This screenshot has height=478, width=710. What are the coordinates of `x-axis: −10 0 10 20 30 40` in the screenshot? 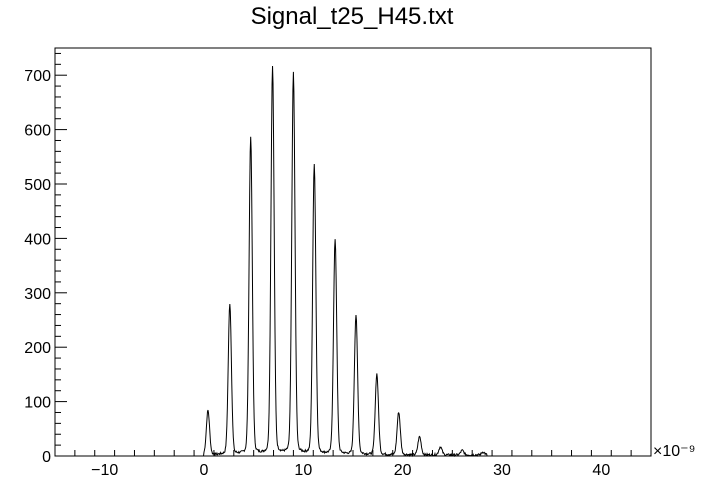 It's located at (353, 464).